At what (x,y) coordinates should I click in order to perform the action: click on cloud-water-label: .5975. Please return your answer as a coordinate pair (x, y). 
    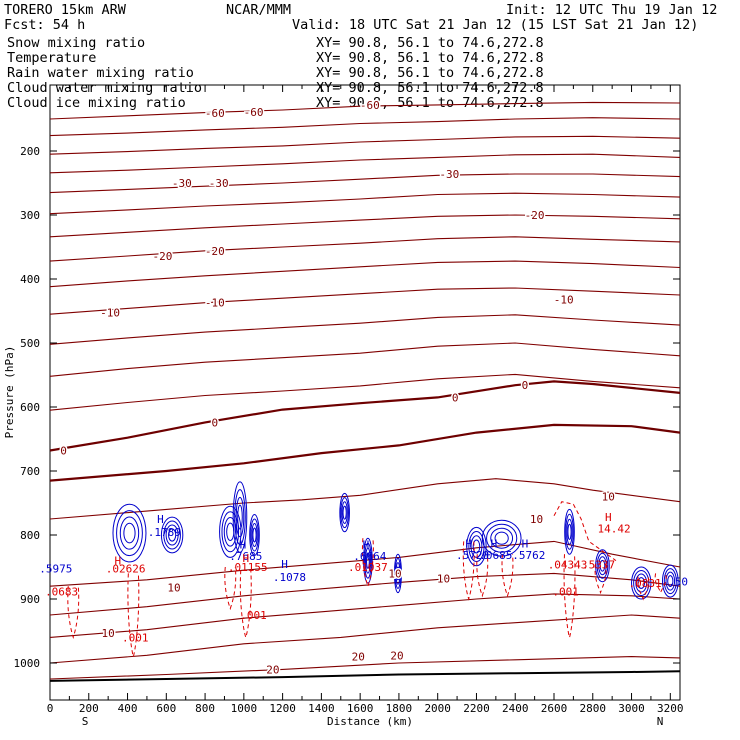
    Looking at the image, I should click on (55, 568).